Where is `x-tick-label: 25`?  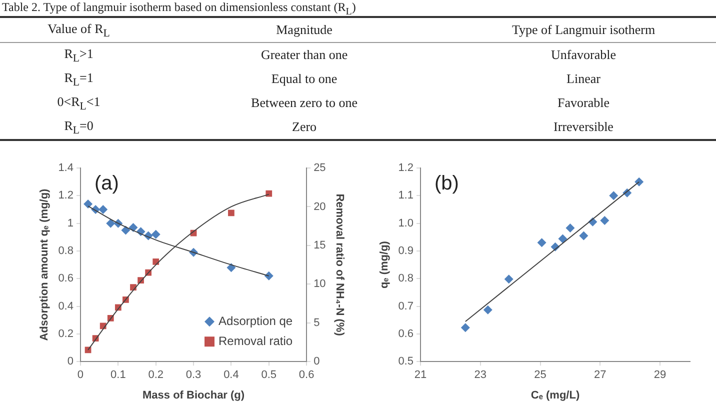
x-tick-label: 25 is located at coordinates (540, 375).